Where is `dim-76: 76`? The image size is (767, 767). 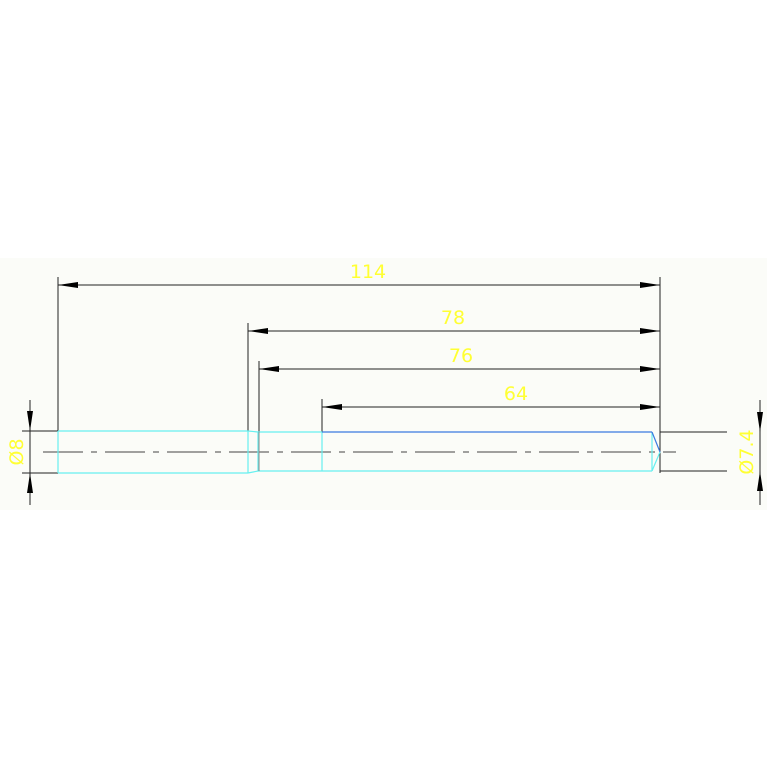 dim-76: 76 is located at coordinates (461, 356).